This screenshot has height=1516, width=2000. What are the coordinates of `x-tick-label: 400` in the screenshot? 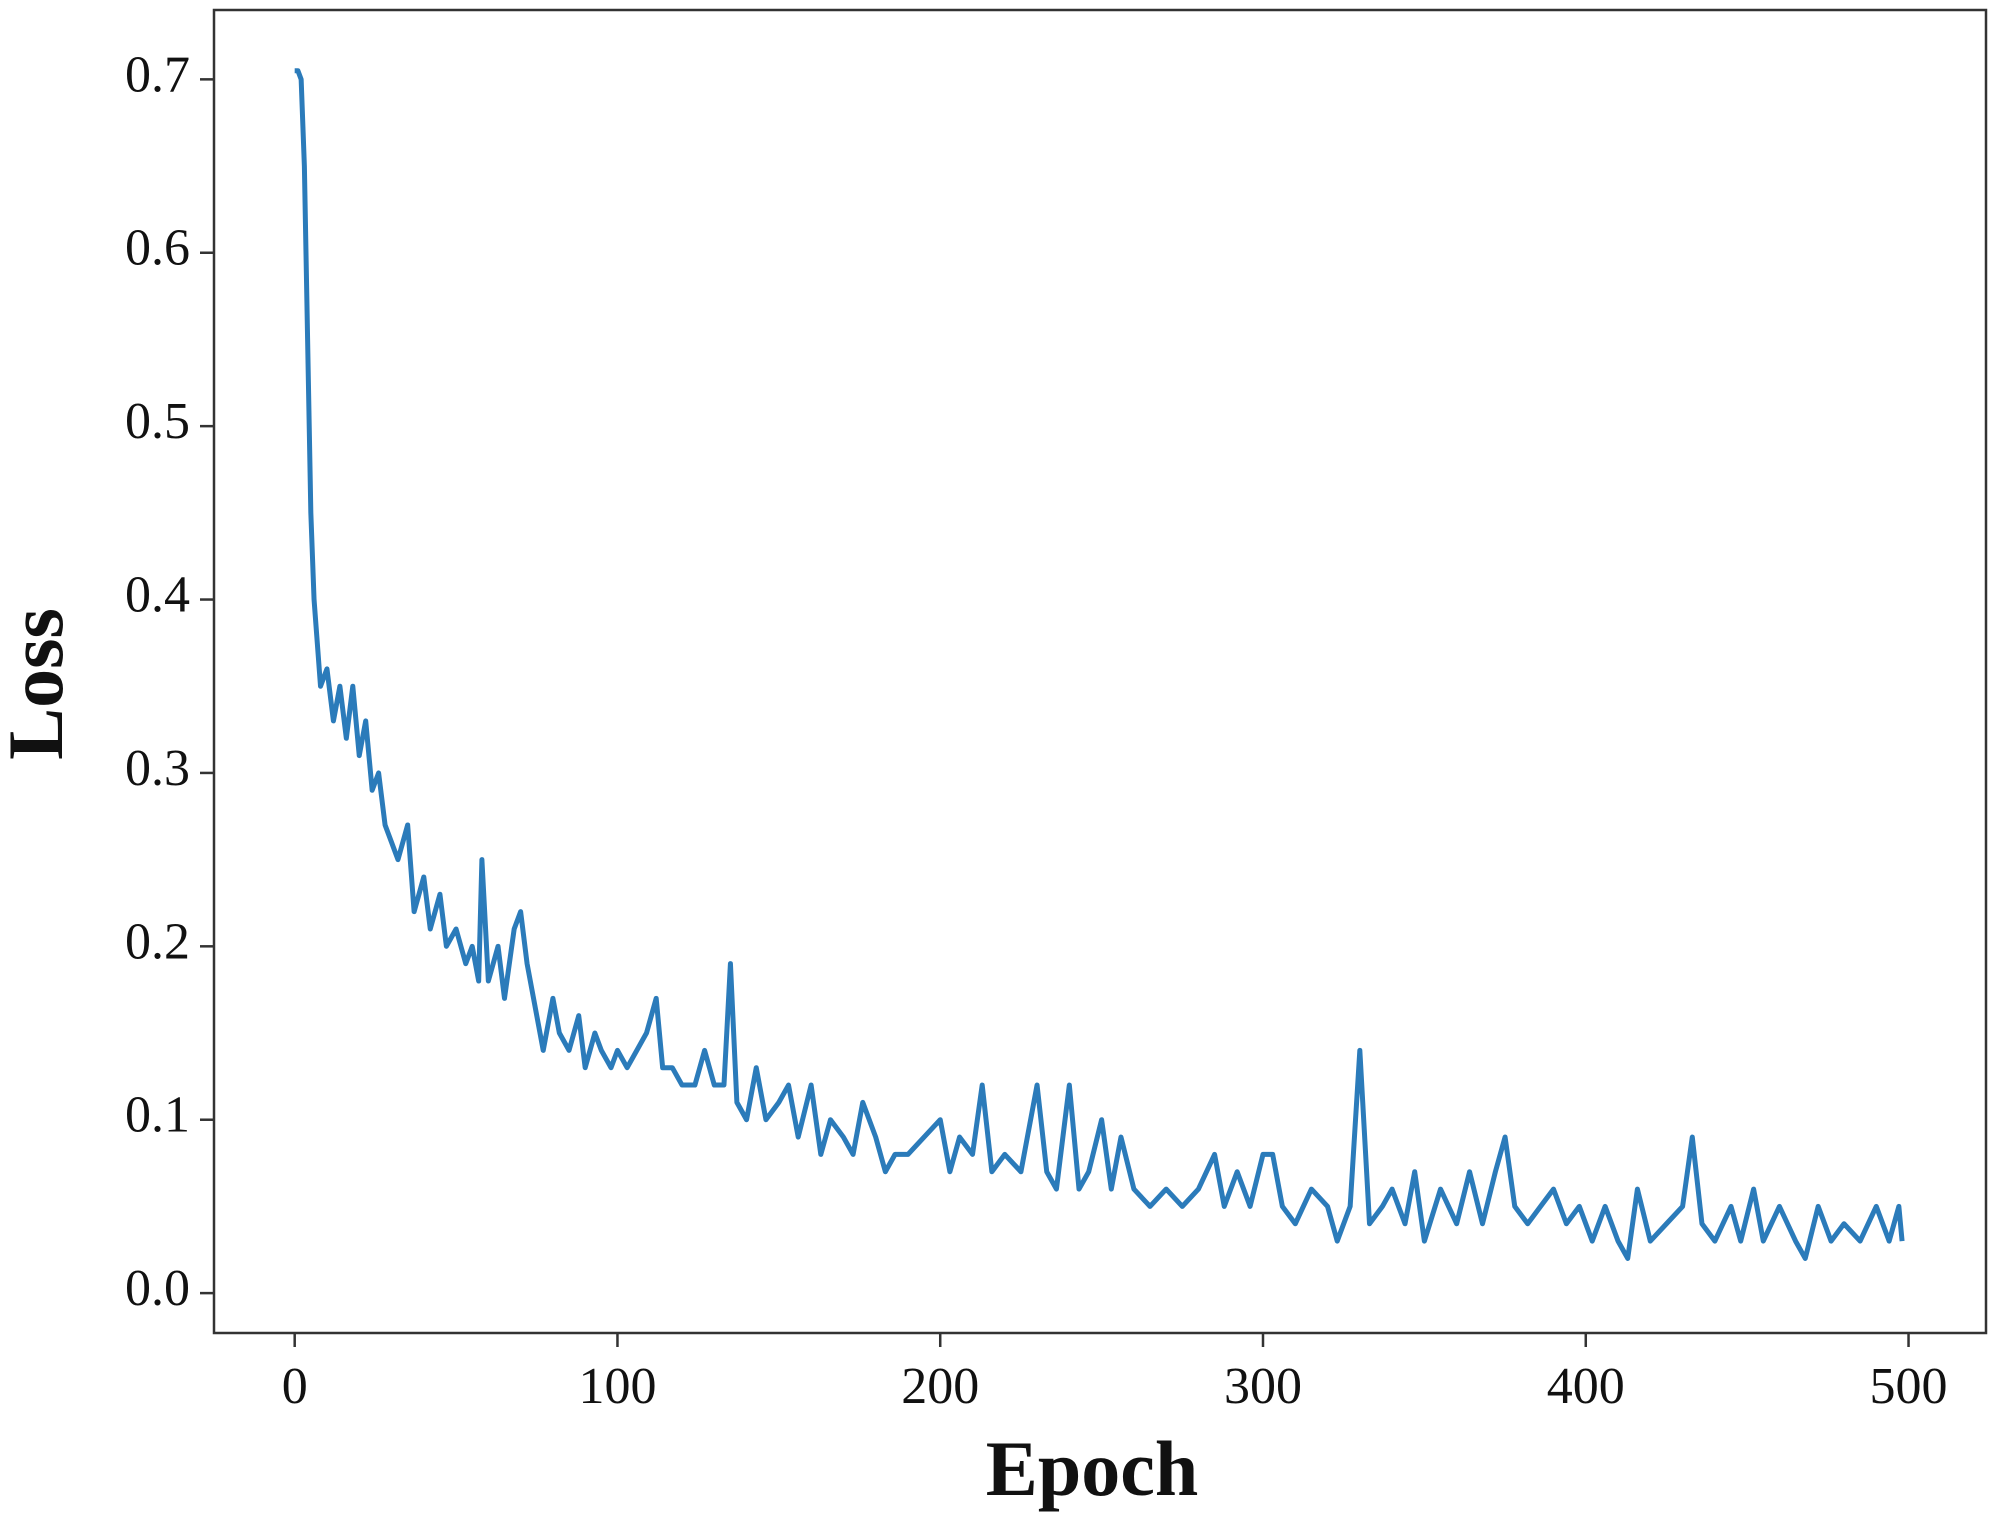 It's located at (1586, 1386).